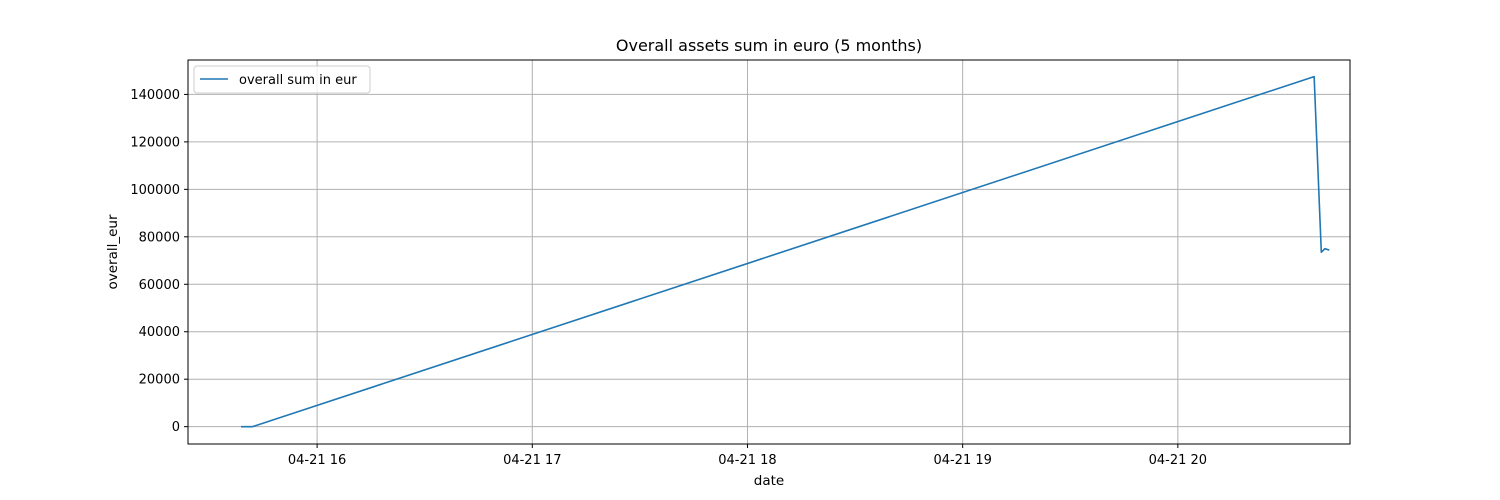  Describe the element at coordinates (317, 460) in the screenshot. I see `x-tick-label: 04-21 16` at that location.